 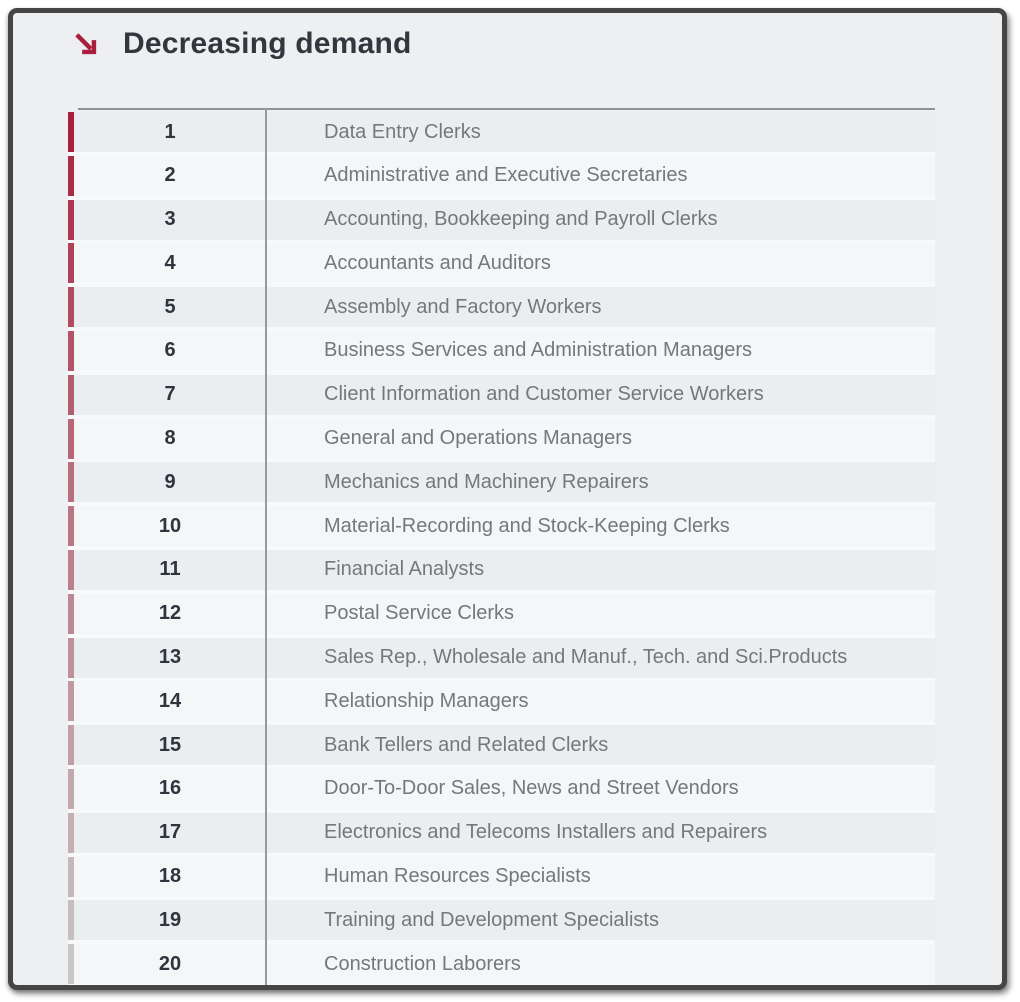 I want to click on rank-cell: 17, so click(x=170, y=832).